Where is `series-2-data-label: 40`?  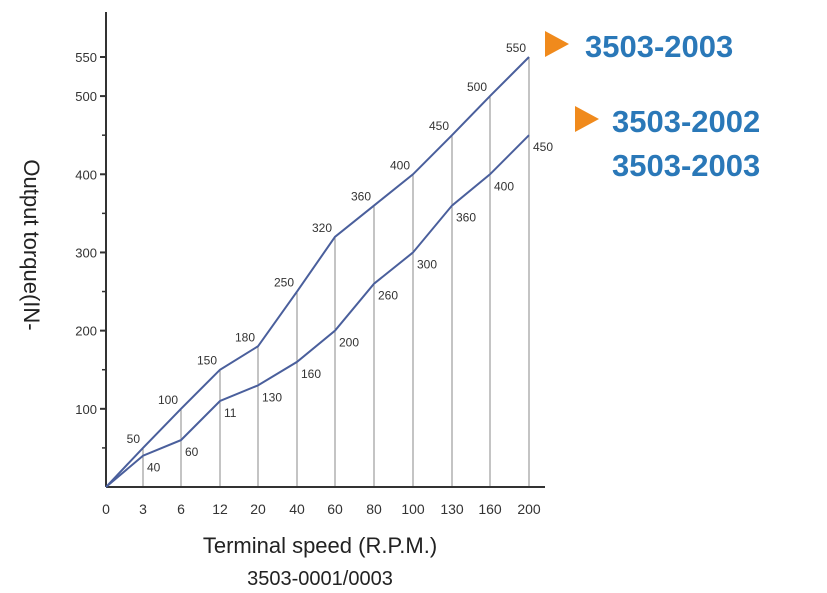
series-2-data-label: 40 is located at coordinates (154, 468).